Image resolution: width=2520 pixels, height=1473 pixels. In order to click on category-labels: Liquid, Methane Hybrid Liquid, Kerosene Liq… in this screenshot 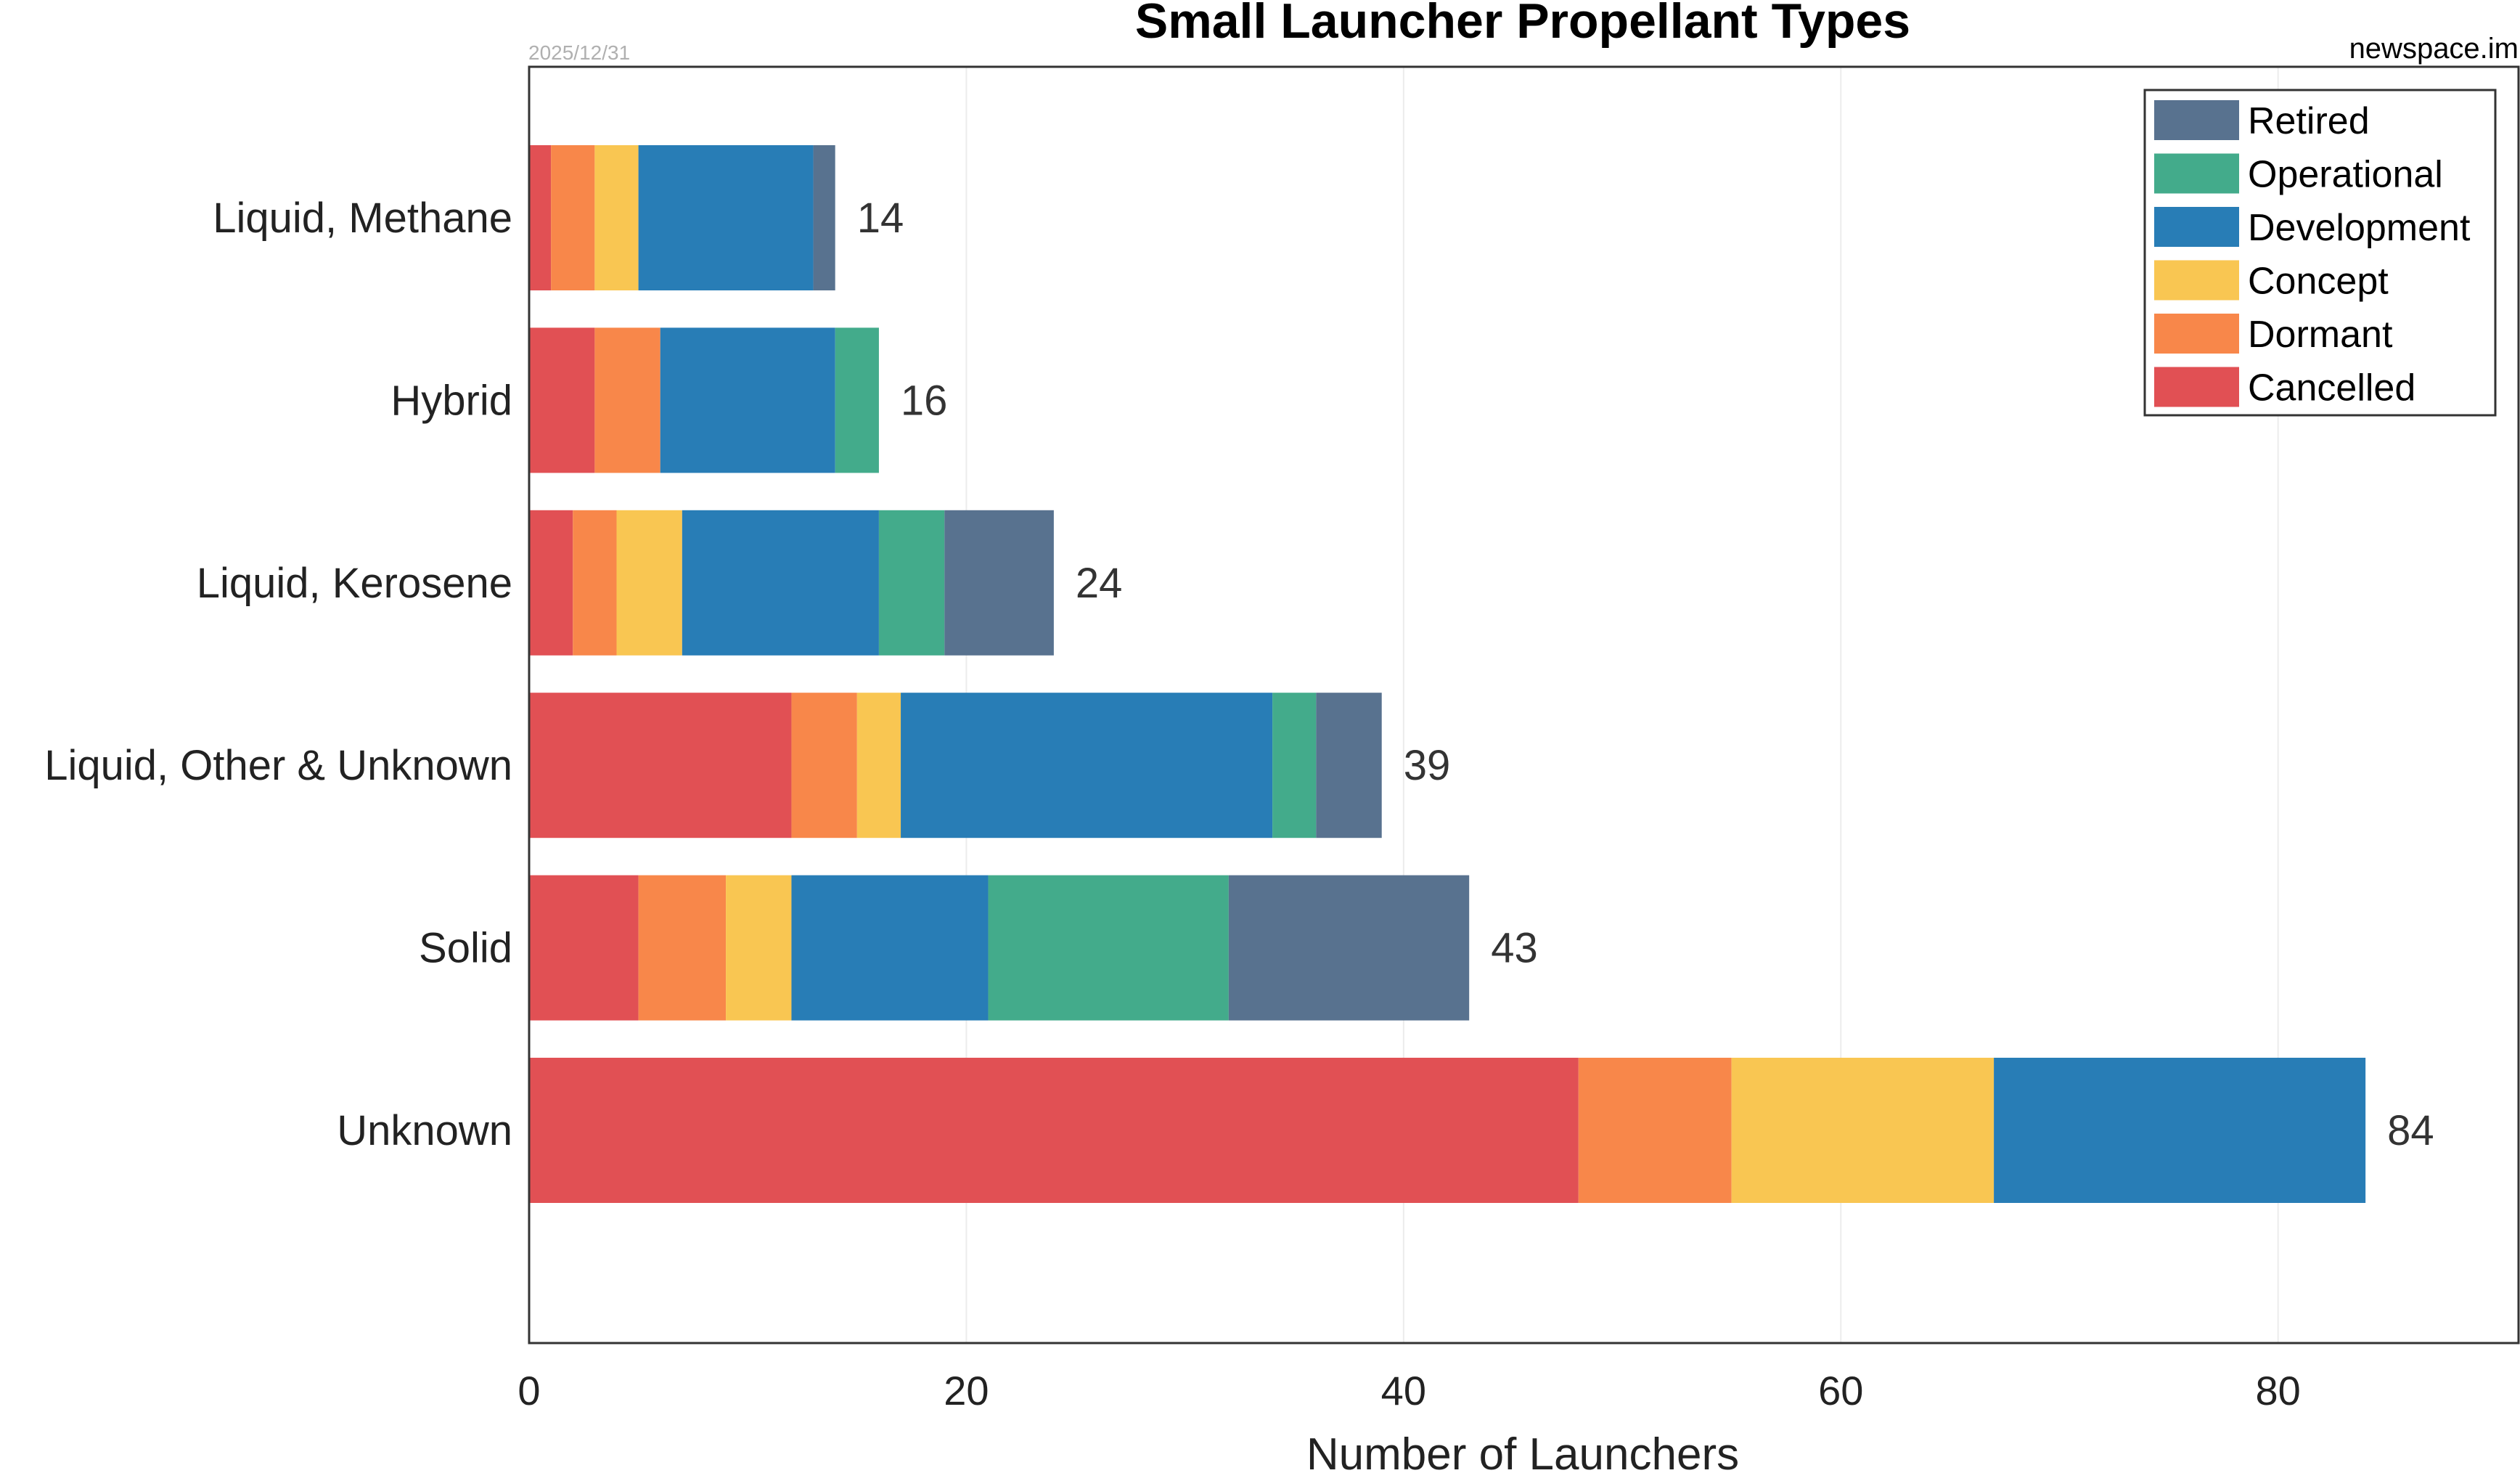, I will do `click(278, 674)`.